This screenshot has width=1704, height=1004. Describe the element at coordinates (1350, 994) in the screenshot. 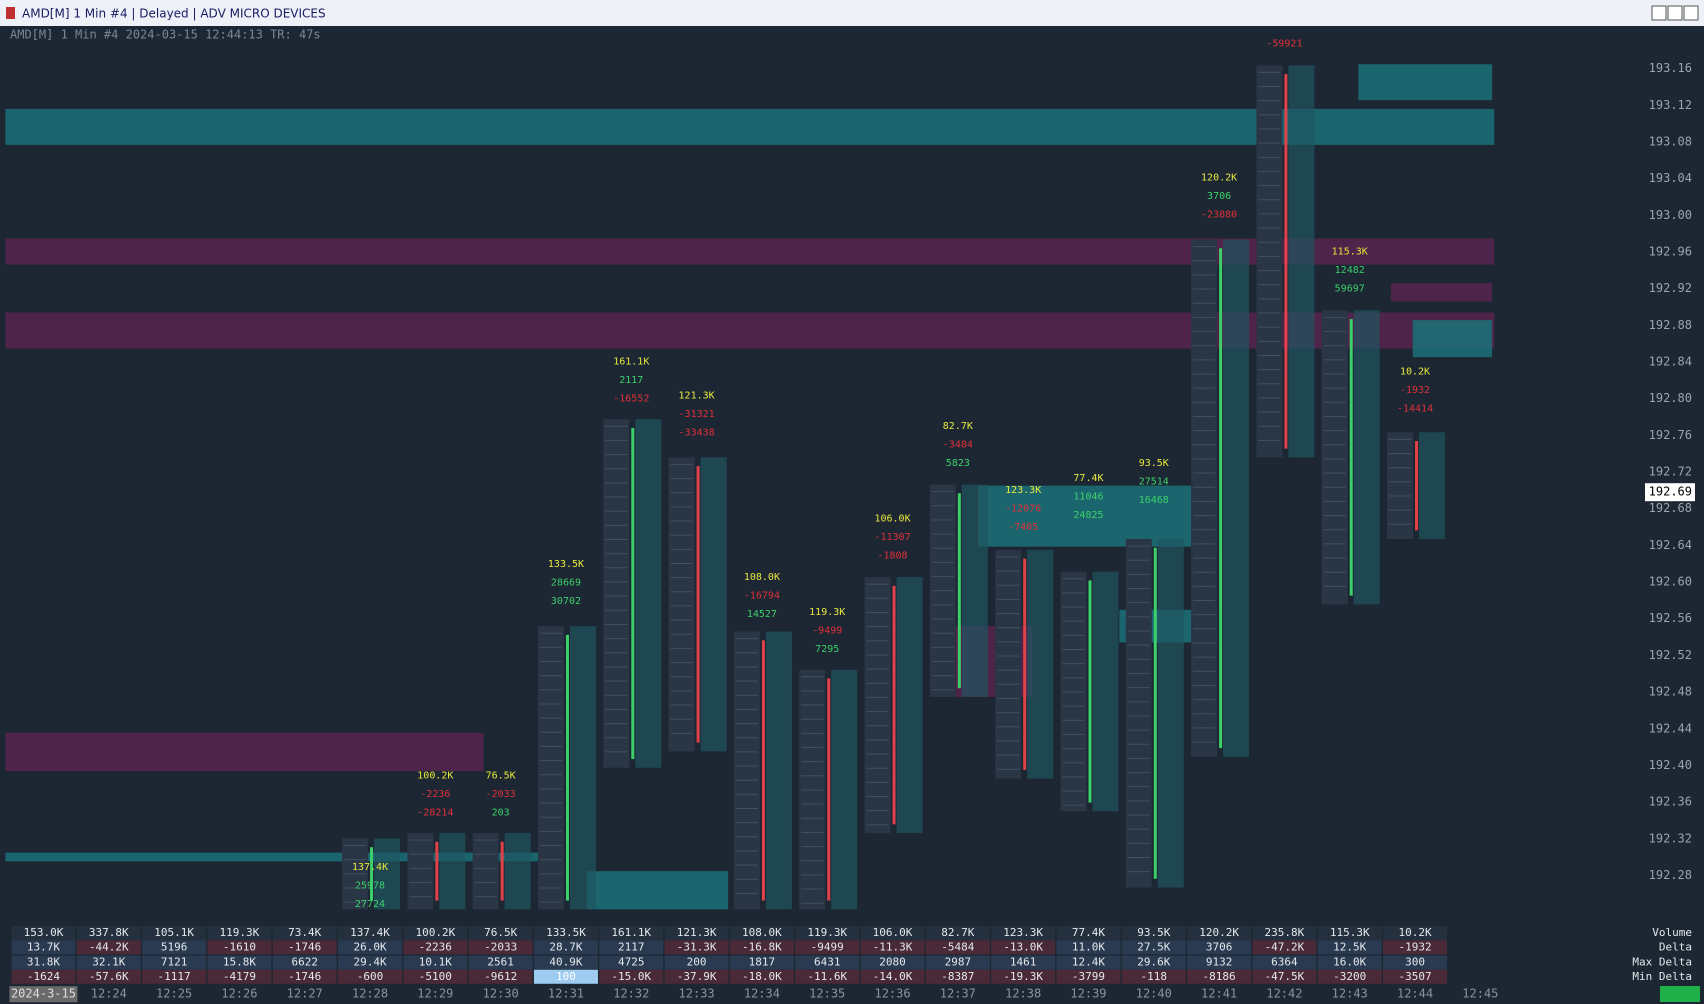

I see `time-label: 12:43` at that location.